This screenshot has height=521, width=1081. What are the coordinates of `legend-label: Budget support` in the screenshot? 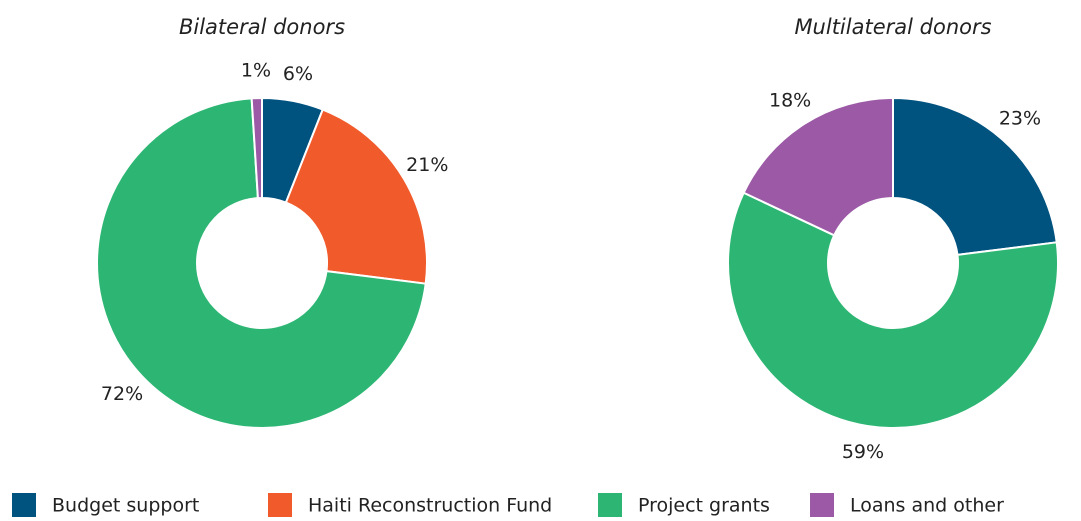 It's located at (125, 506).